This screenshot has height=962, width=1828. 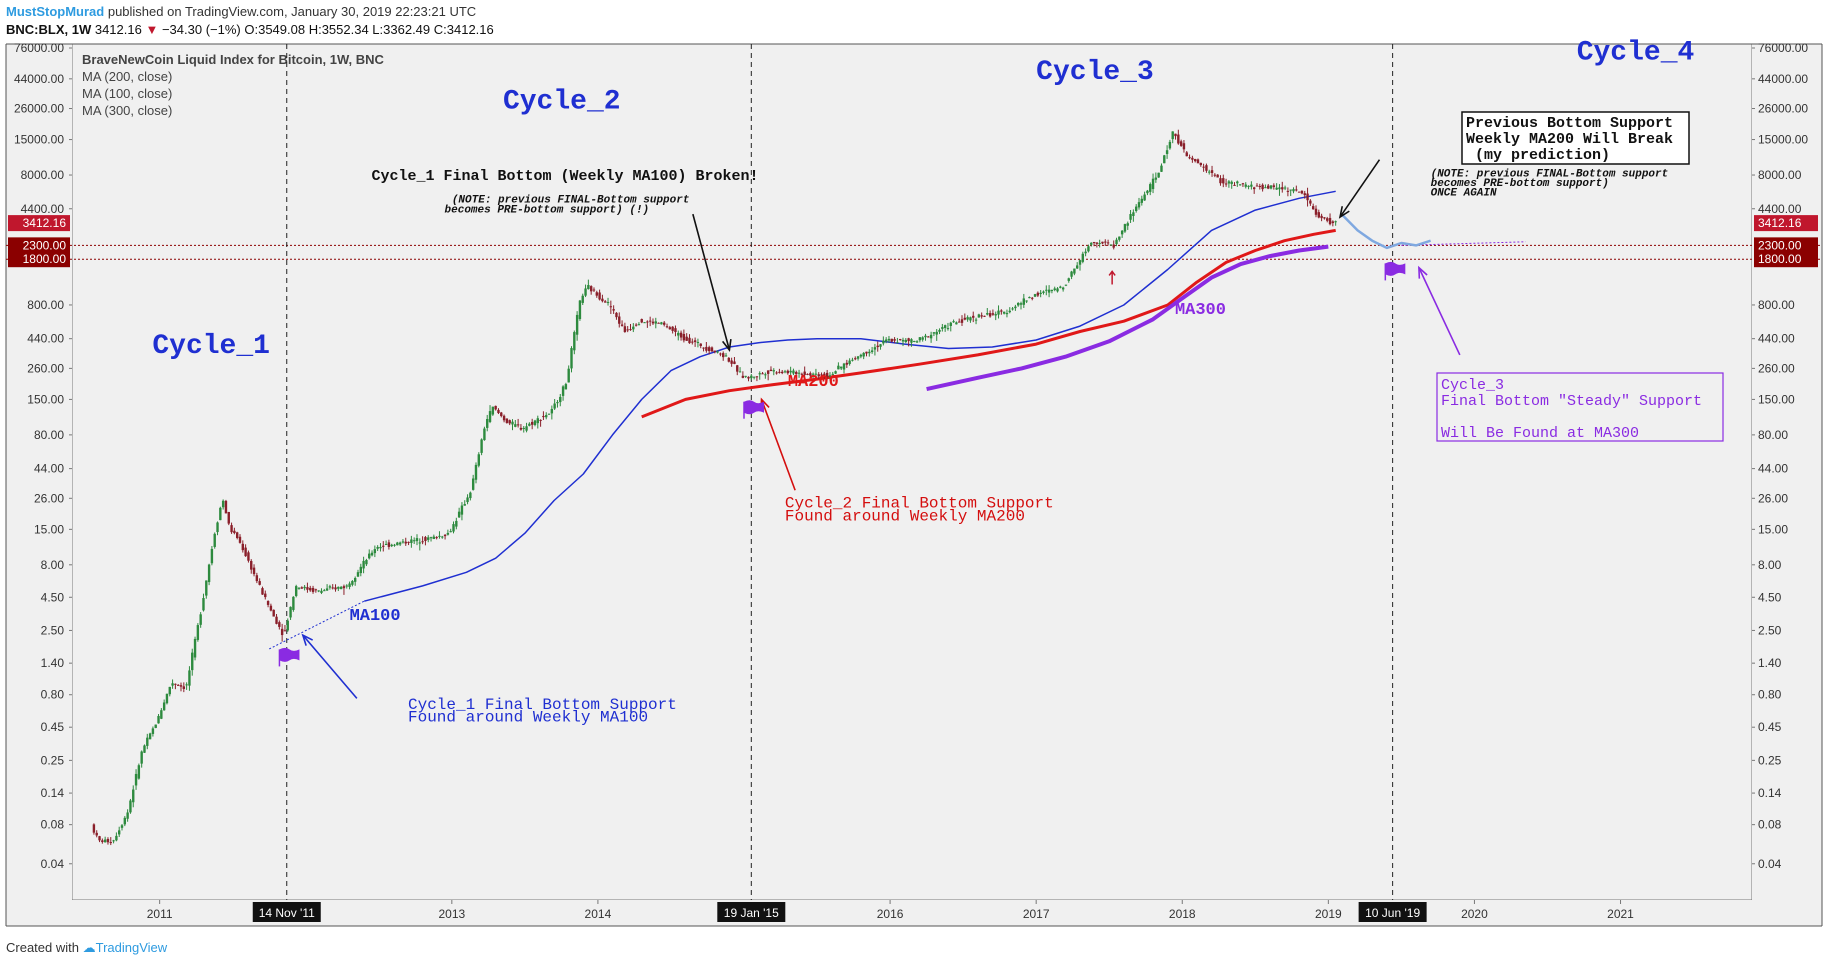 I want to click on y-tick-left: 1.40, so click(x=53, y=663).